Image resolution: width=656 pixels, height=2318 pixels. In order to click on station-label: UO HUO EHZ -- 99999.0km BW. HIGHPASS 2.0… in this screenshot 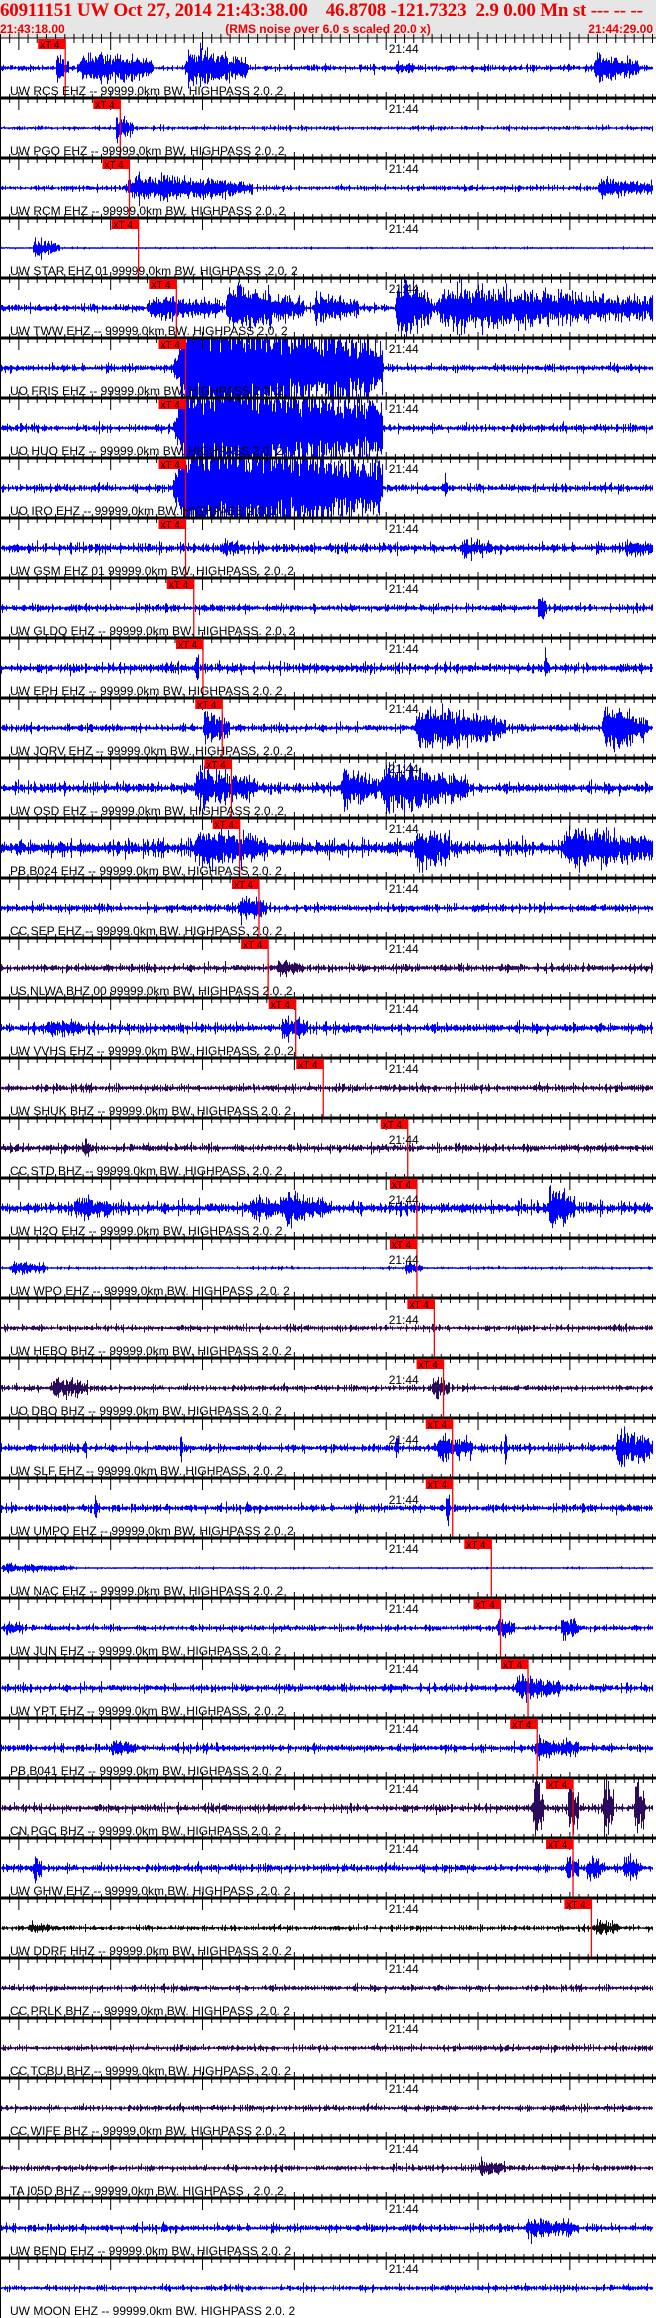, I will do `click(146, 451)`.